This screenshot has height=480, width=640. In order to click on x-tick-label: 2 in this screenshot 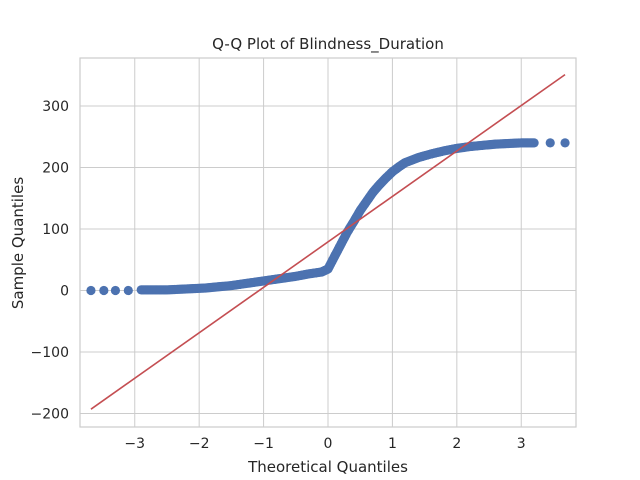, I will do `click(456, 444)`.